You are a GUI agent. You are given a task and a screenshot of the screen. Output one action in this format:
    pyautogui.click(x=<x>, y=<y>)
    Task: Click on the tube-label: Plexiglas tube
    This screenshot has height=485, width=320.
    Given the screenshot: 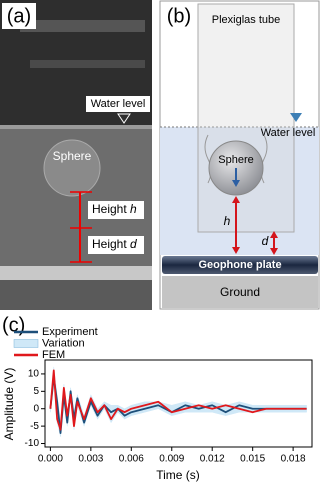 What is the action you would take?
    pyautogui.click(x=246, y=20)
    